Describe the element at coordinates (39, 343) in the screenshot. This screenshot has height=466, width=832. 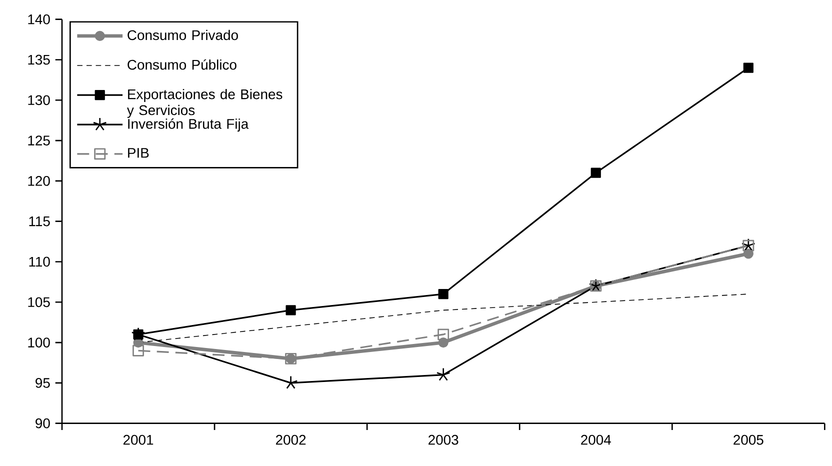
I see `y-tick-label: 100` at that location.